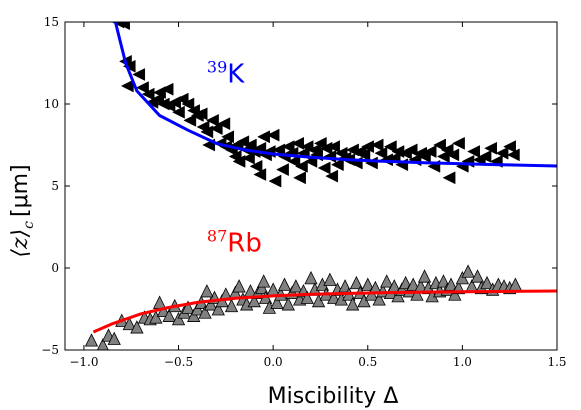 The height and width of the screenshot is (410, 581). What do you see at coordinates (50, 350) in the screenshot?
I see `y-tick-label: −5` at bounding box center [50, 350].